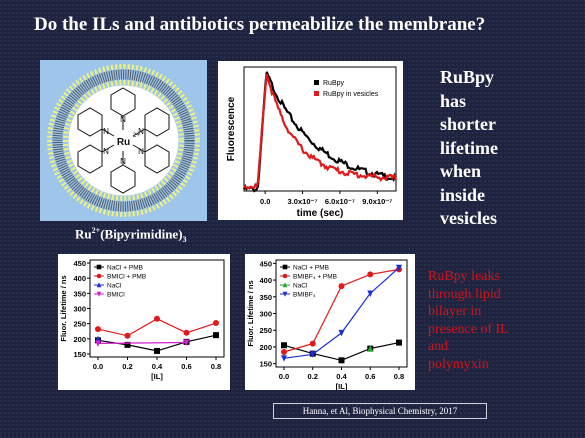 This screenshot has height=438, width=585. I want to click on x-axis-label: time (sec), so click(320, 213).